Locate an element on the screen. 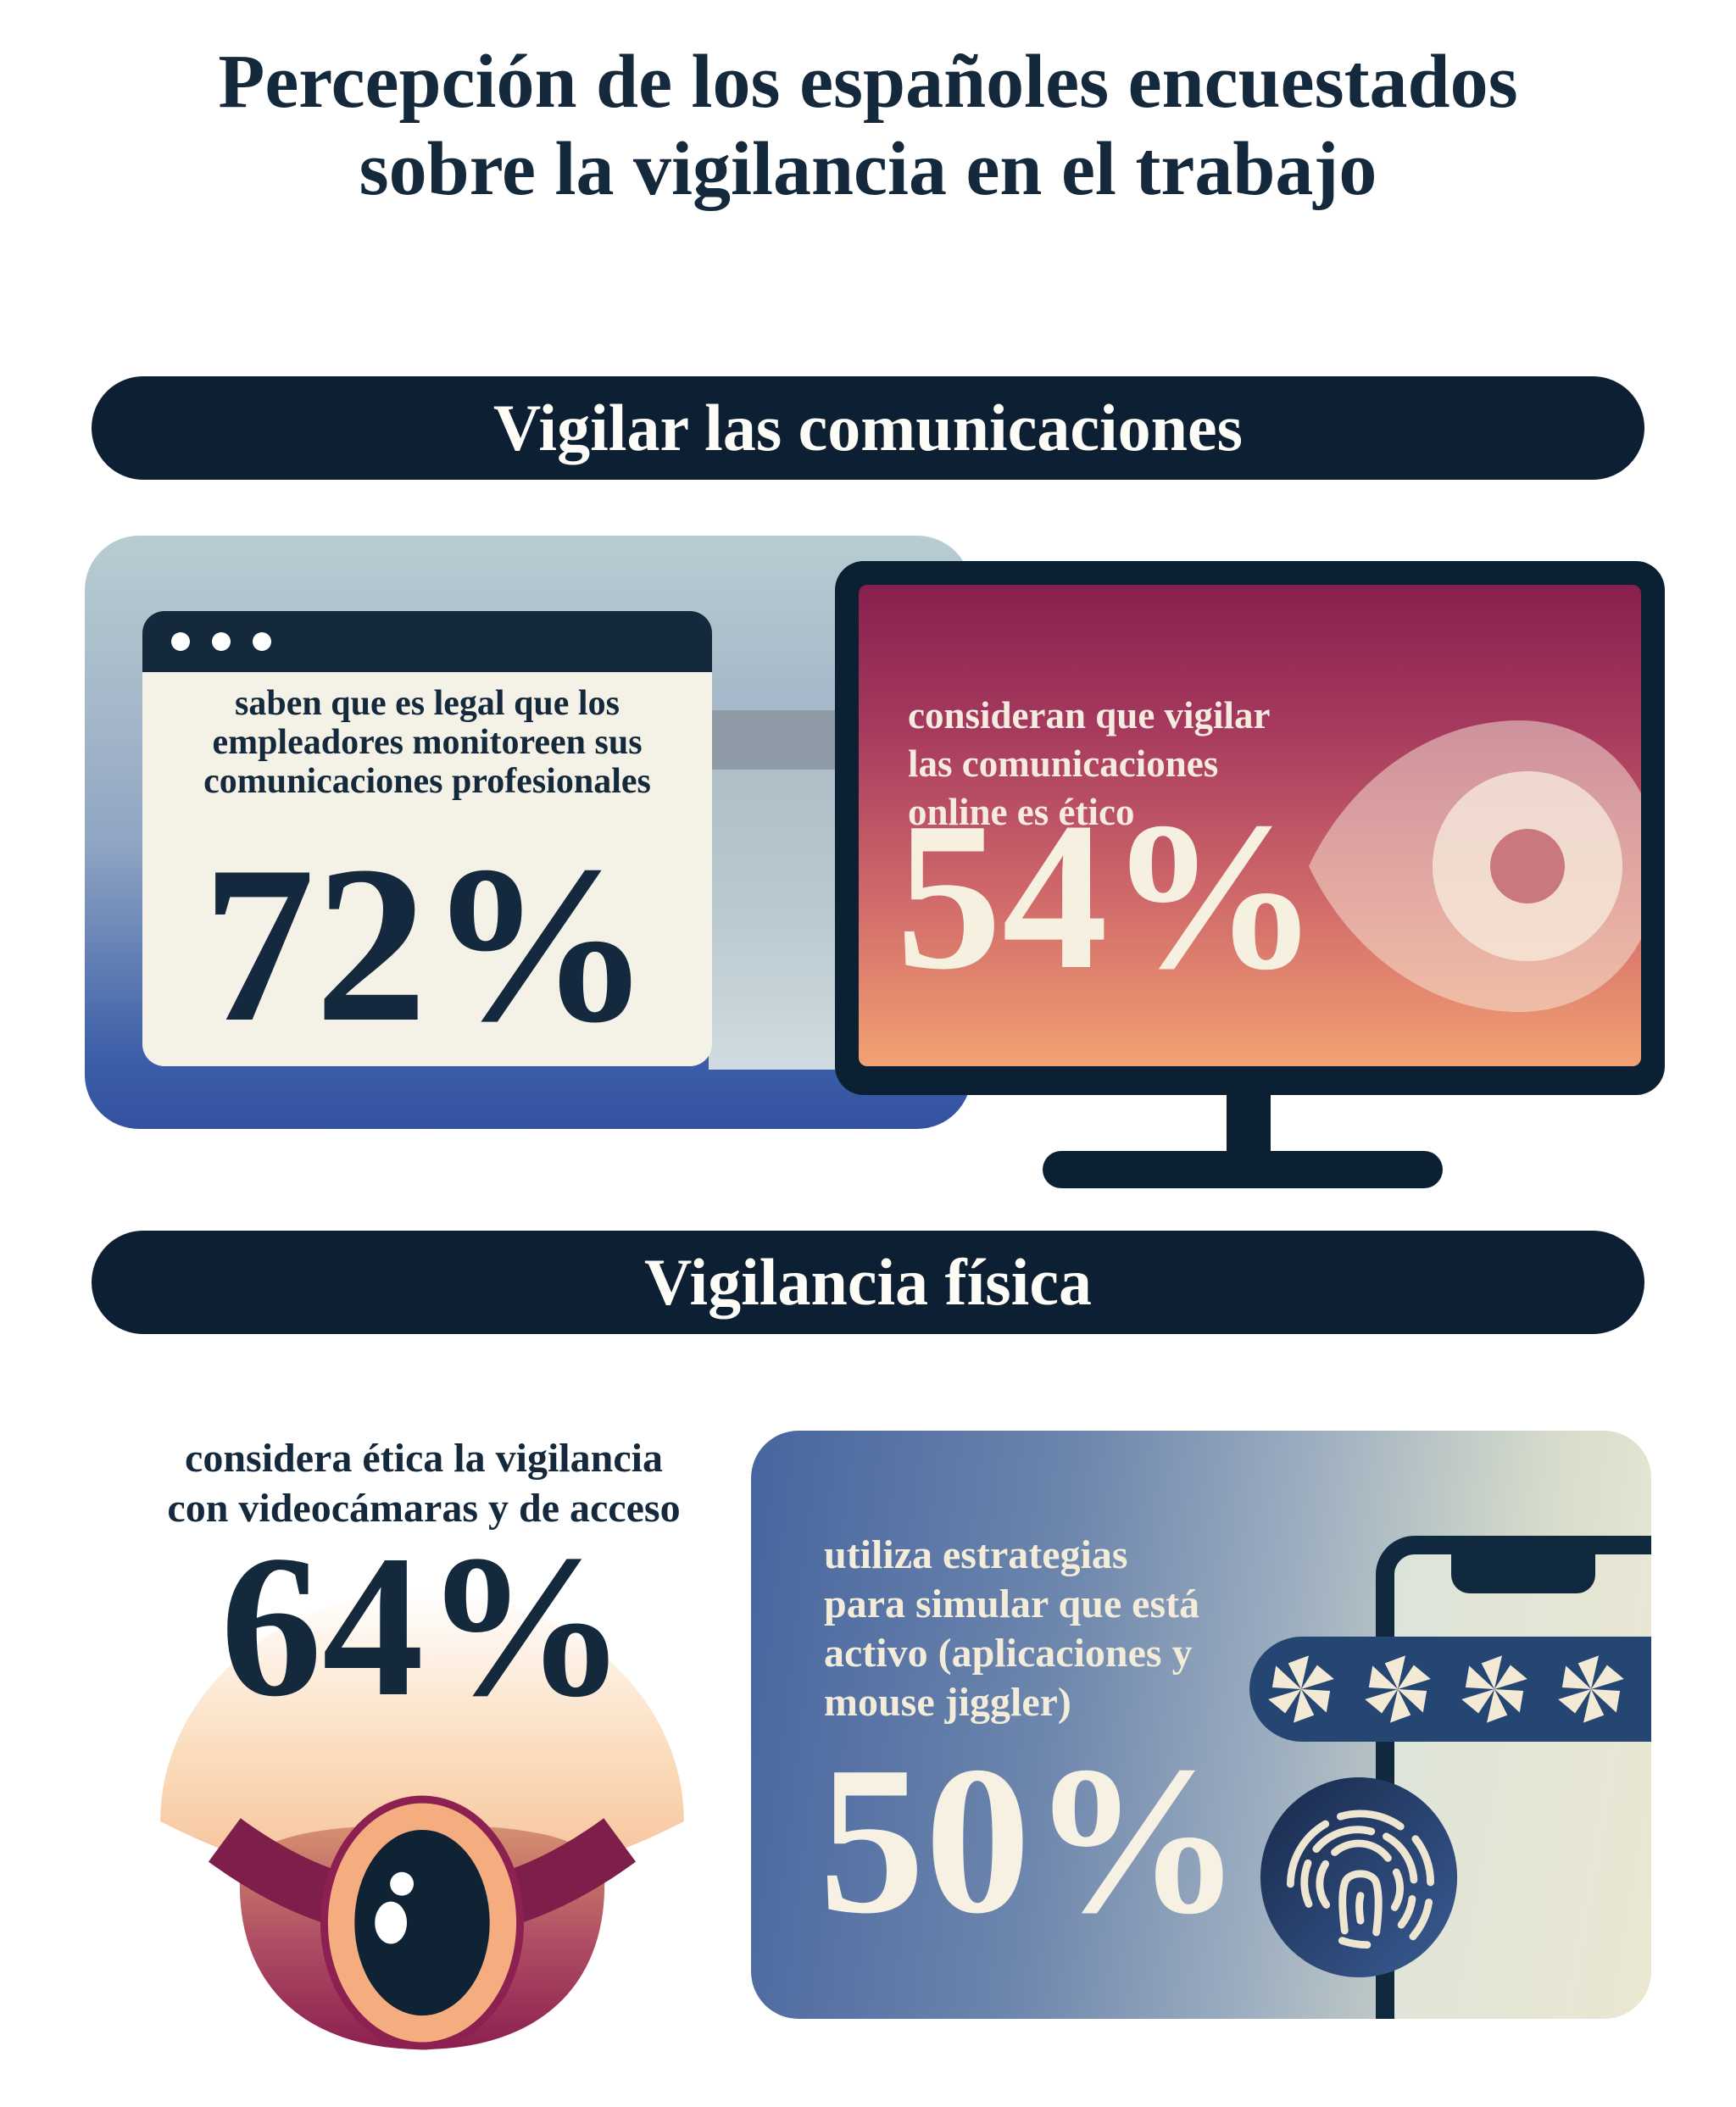 The height and width of the screenshot is (2107, 1736). section-banner-communications: Vigilar las comunicaciones is located at coordinates (868, 428).